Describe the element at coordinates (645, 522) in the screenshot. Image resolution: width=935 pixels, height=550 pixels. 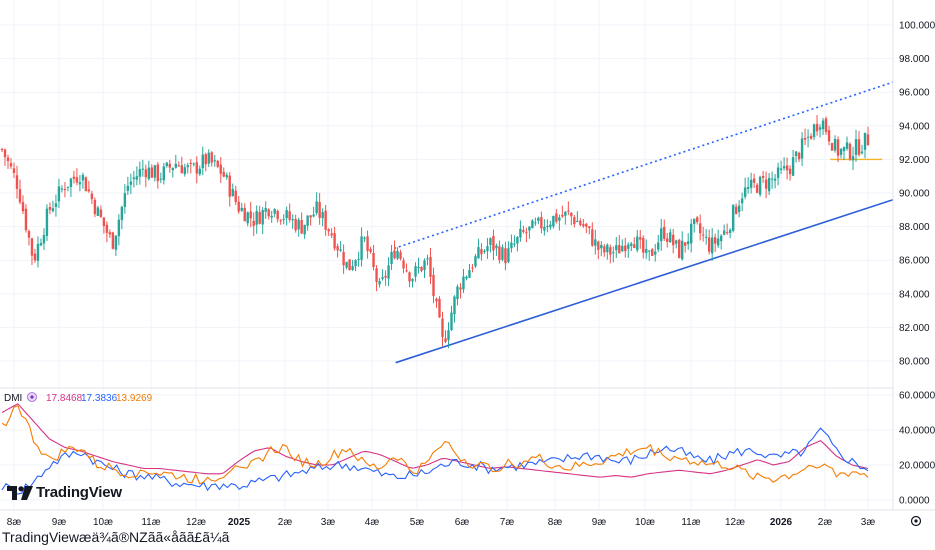
I see `time-tick-label: 10æ` at that location.